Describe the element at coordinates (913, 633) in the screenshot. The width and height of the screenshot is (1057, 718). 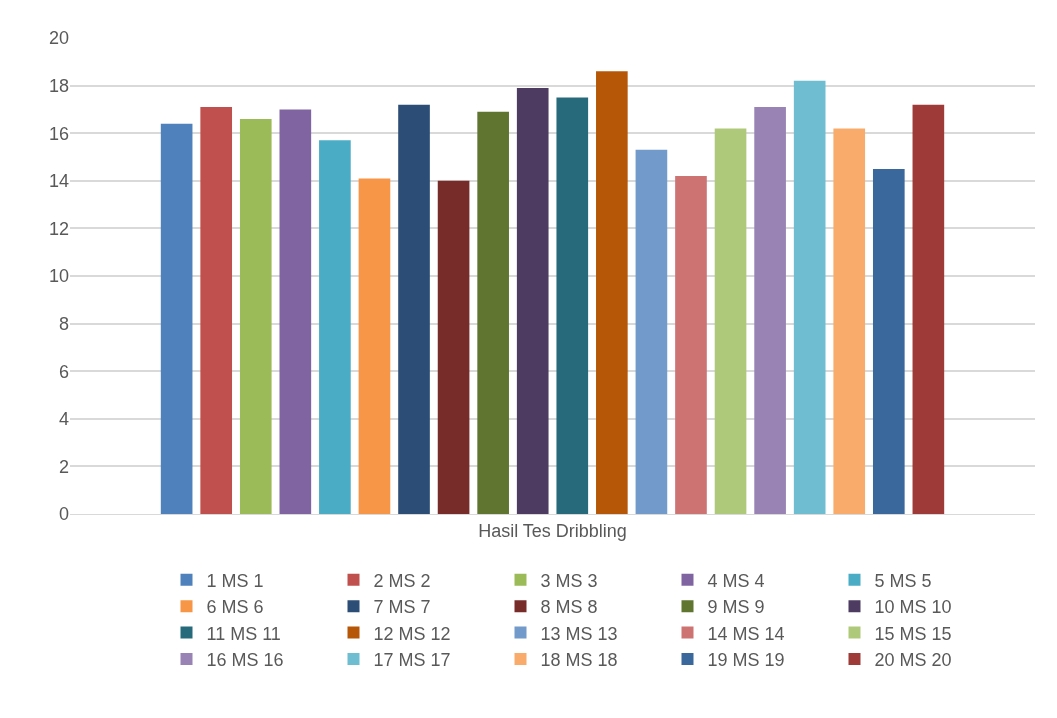
I see `legend-label: 15 MS 15` at that location.